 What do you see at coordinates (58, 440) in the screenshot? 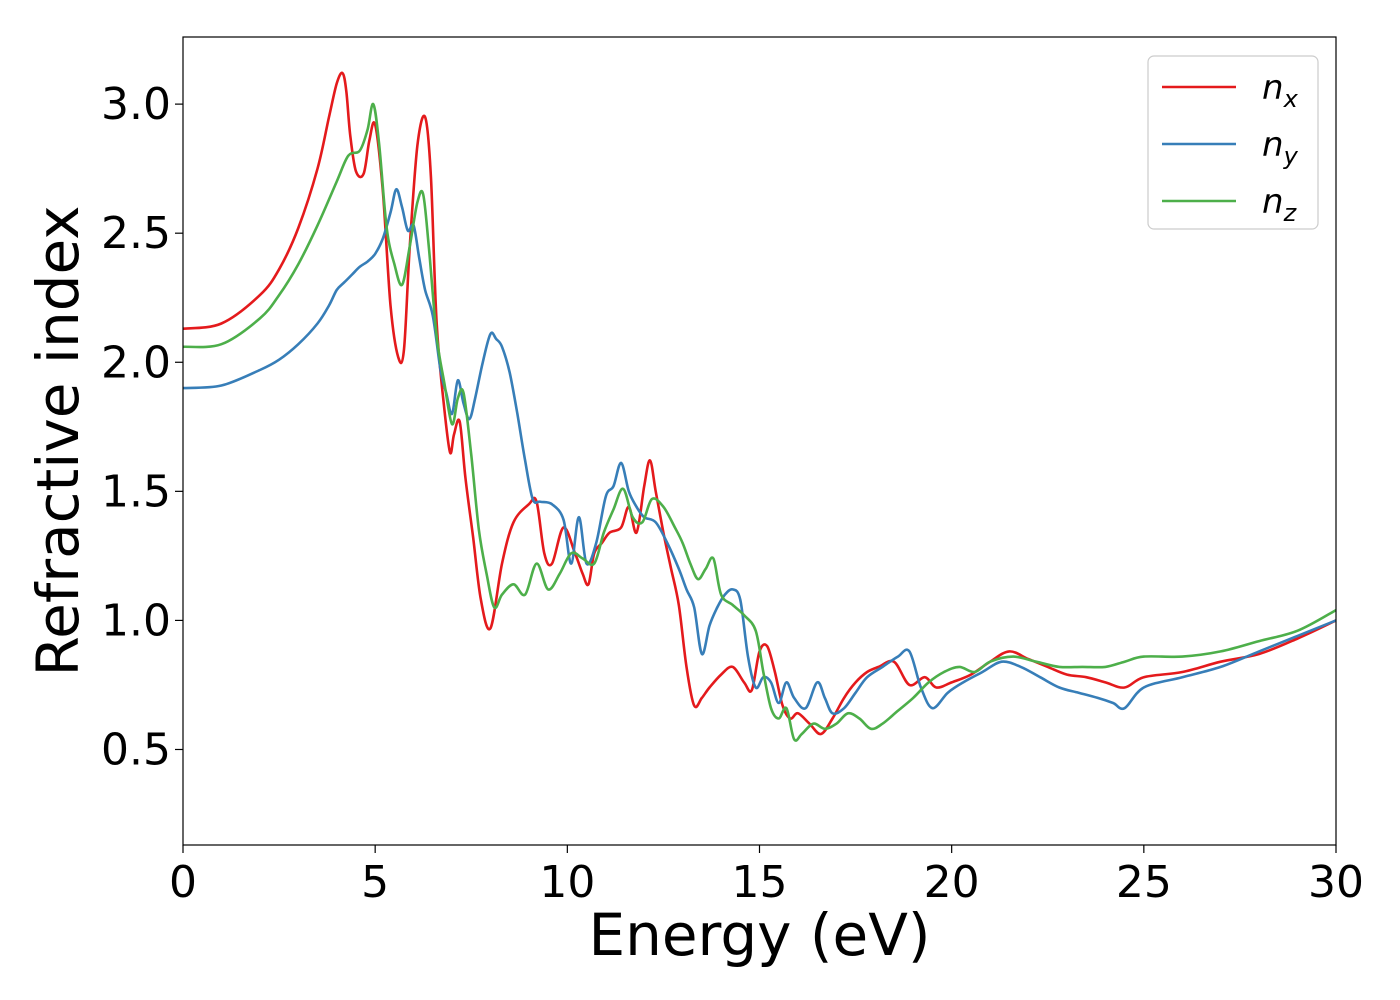
I see `y-axis-title: Refractive index` at bounding box center [58, 440].